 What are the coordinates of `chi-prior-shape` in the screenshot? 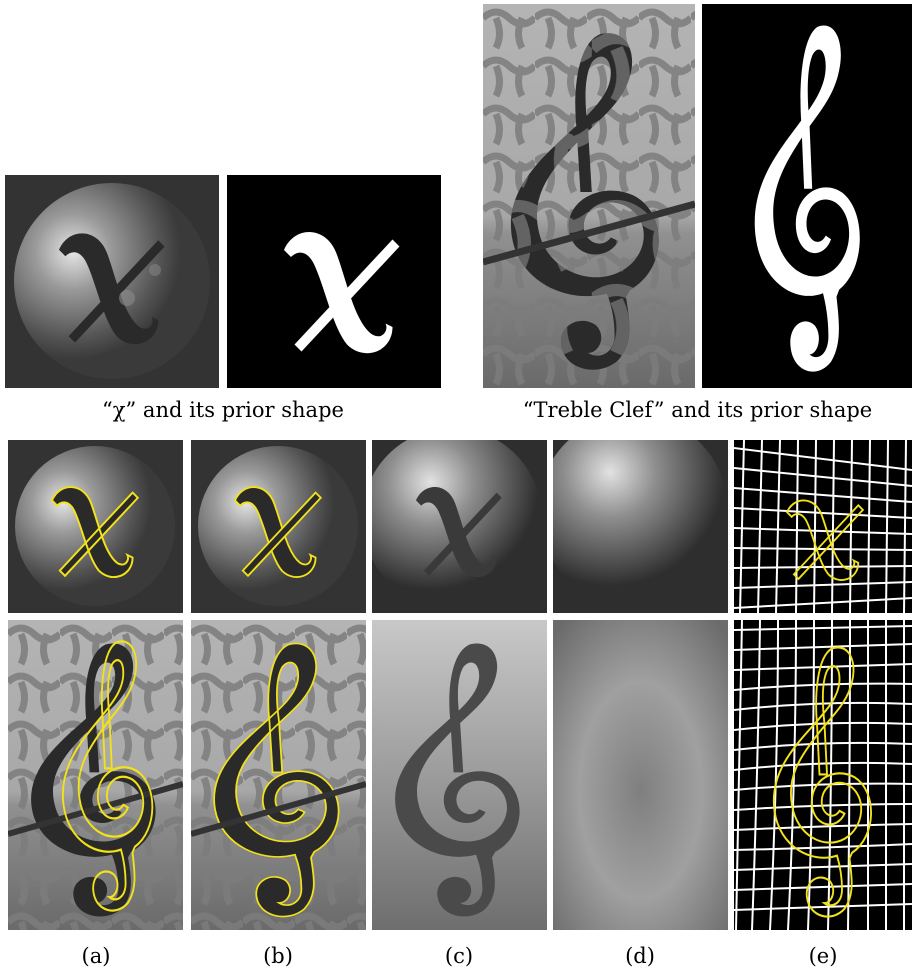 It's located at (334, 281).